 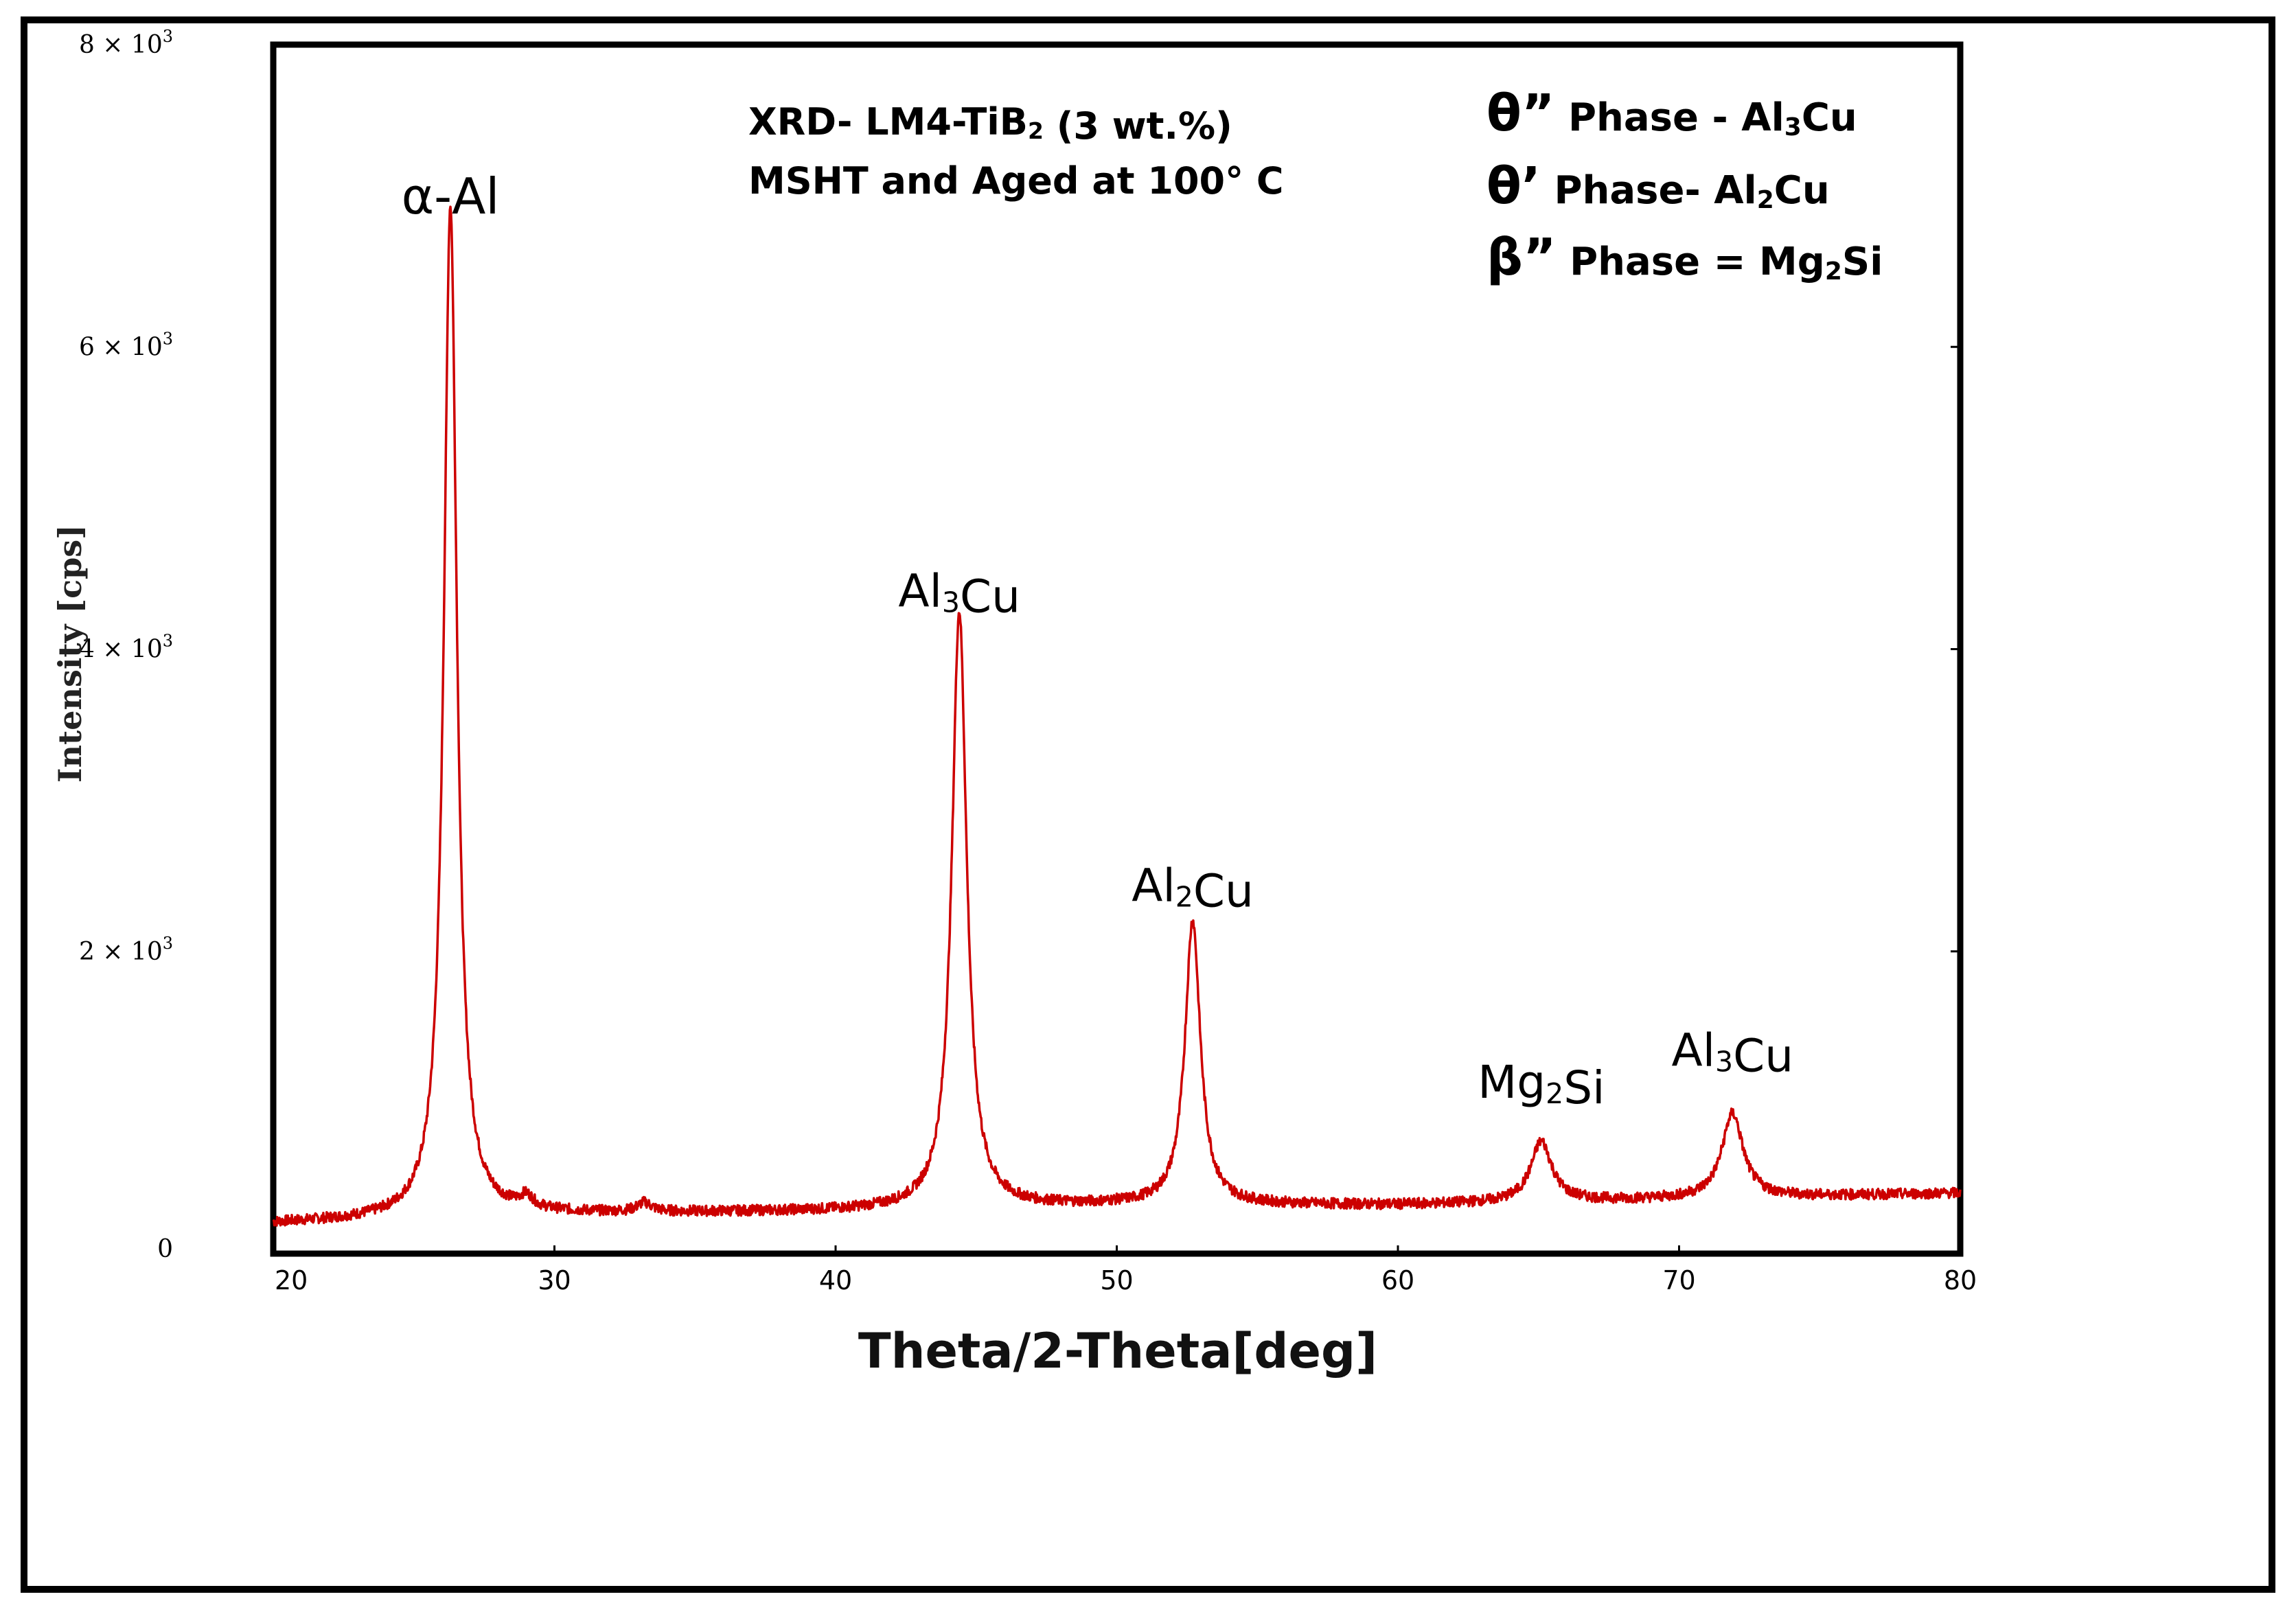 I want to click on y-axis-title: Intensity [cps], so click(x=70, y=654).